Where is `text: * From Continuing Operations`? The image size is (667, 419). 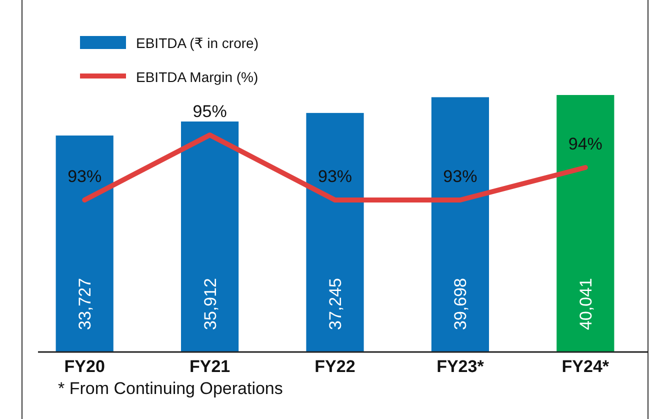
text: * From Continuing Operations is located at coordinates (170, 388).